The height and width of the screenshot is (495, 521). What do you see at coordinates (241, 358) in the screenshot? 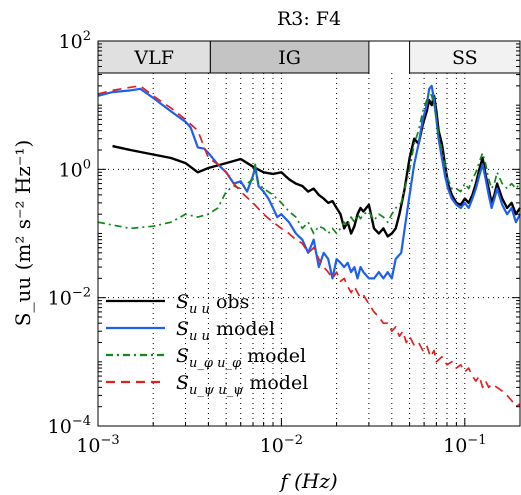
I see `legend-label-3: Su_φ u_φ model` at bounding box center [241, 358].